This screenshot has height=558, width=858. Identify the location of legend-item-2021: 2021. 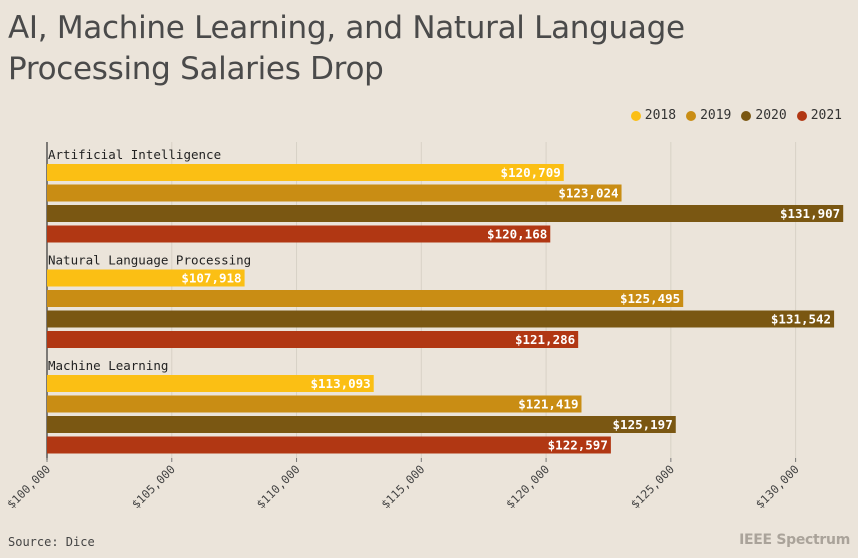
(819, 115).